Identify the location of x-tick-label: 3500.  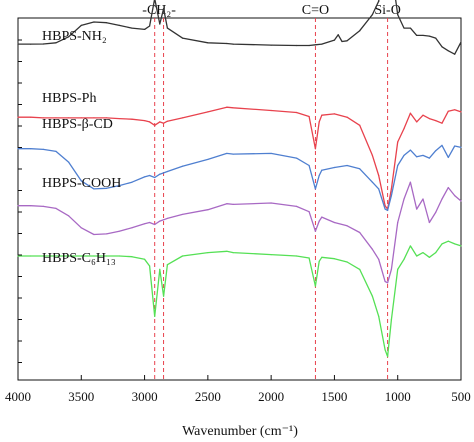
(81, 396).